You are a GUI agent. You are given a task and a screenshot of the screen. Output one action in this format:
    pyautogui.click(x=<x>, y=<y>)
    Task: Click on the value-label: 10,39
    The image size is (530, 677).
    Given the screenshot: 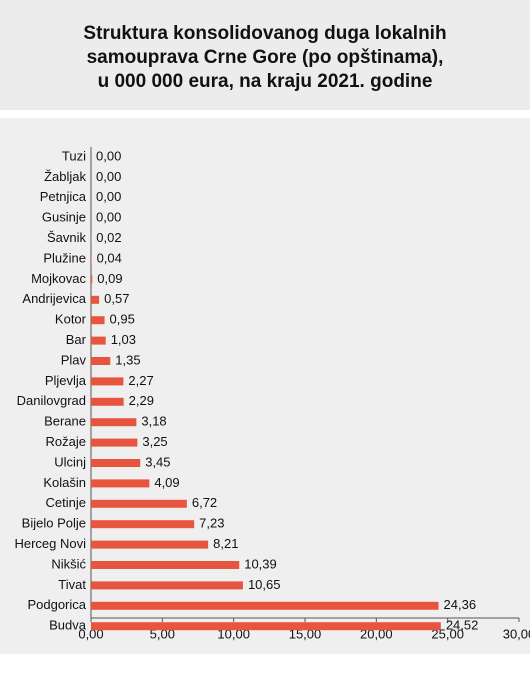 What is the action you would take?
    pyautogui.click(x=260, y=563)
    